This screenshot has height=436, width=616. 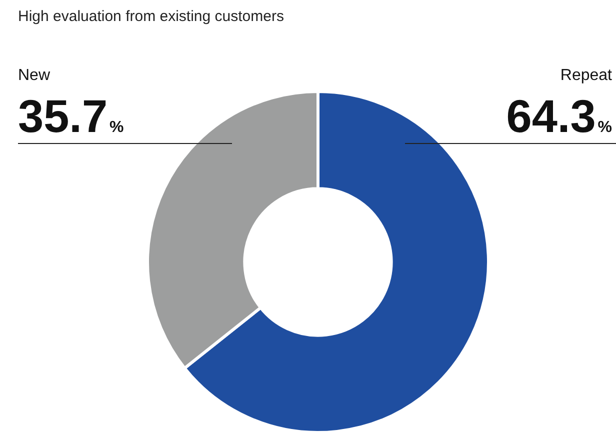 What do you see at coordinates (71, 116) in the screenshot?
I see `data-label: 35.7%` at bounding box center [71, 116].